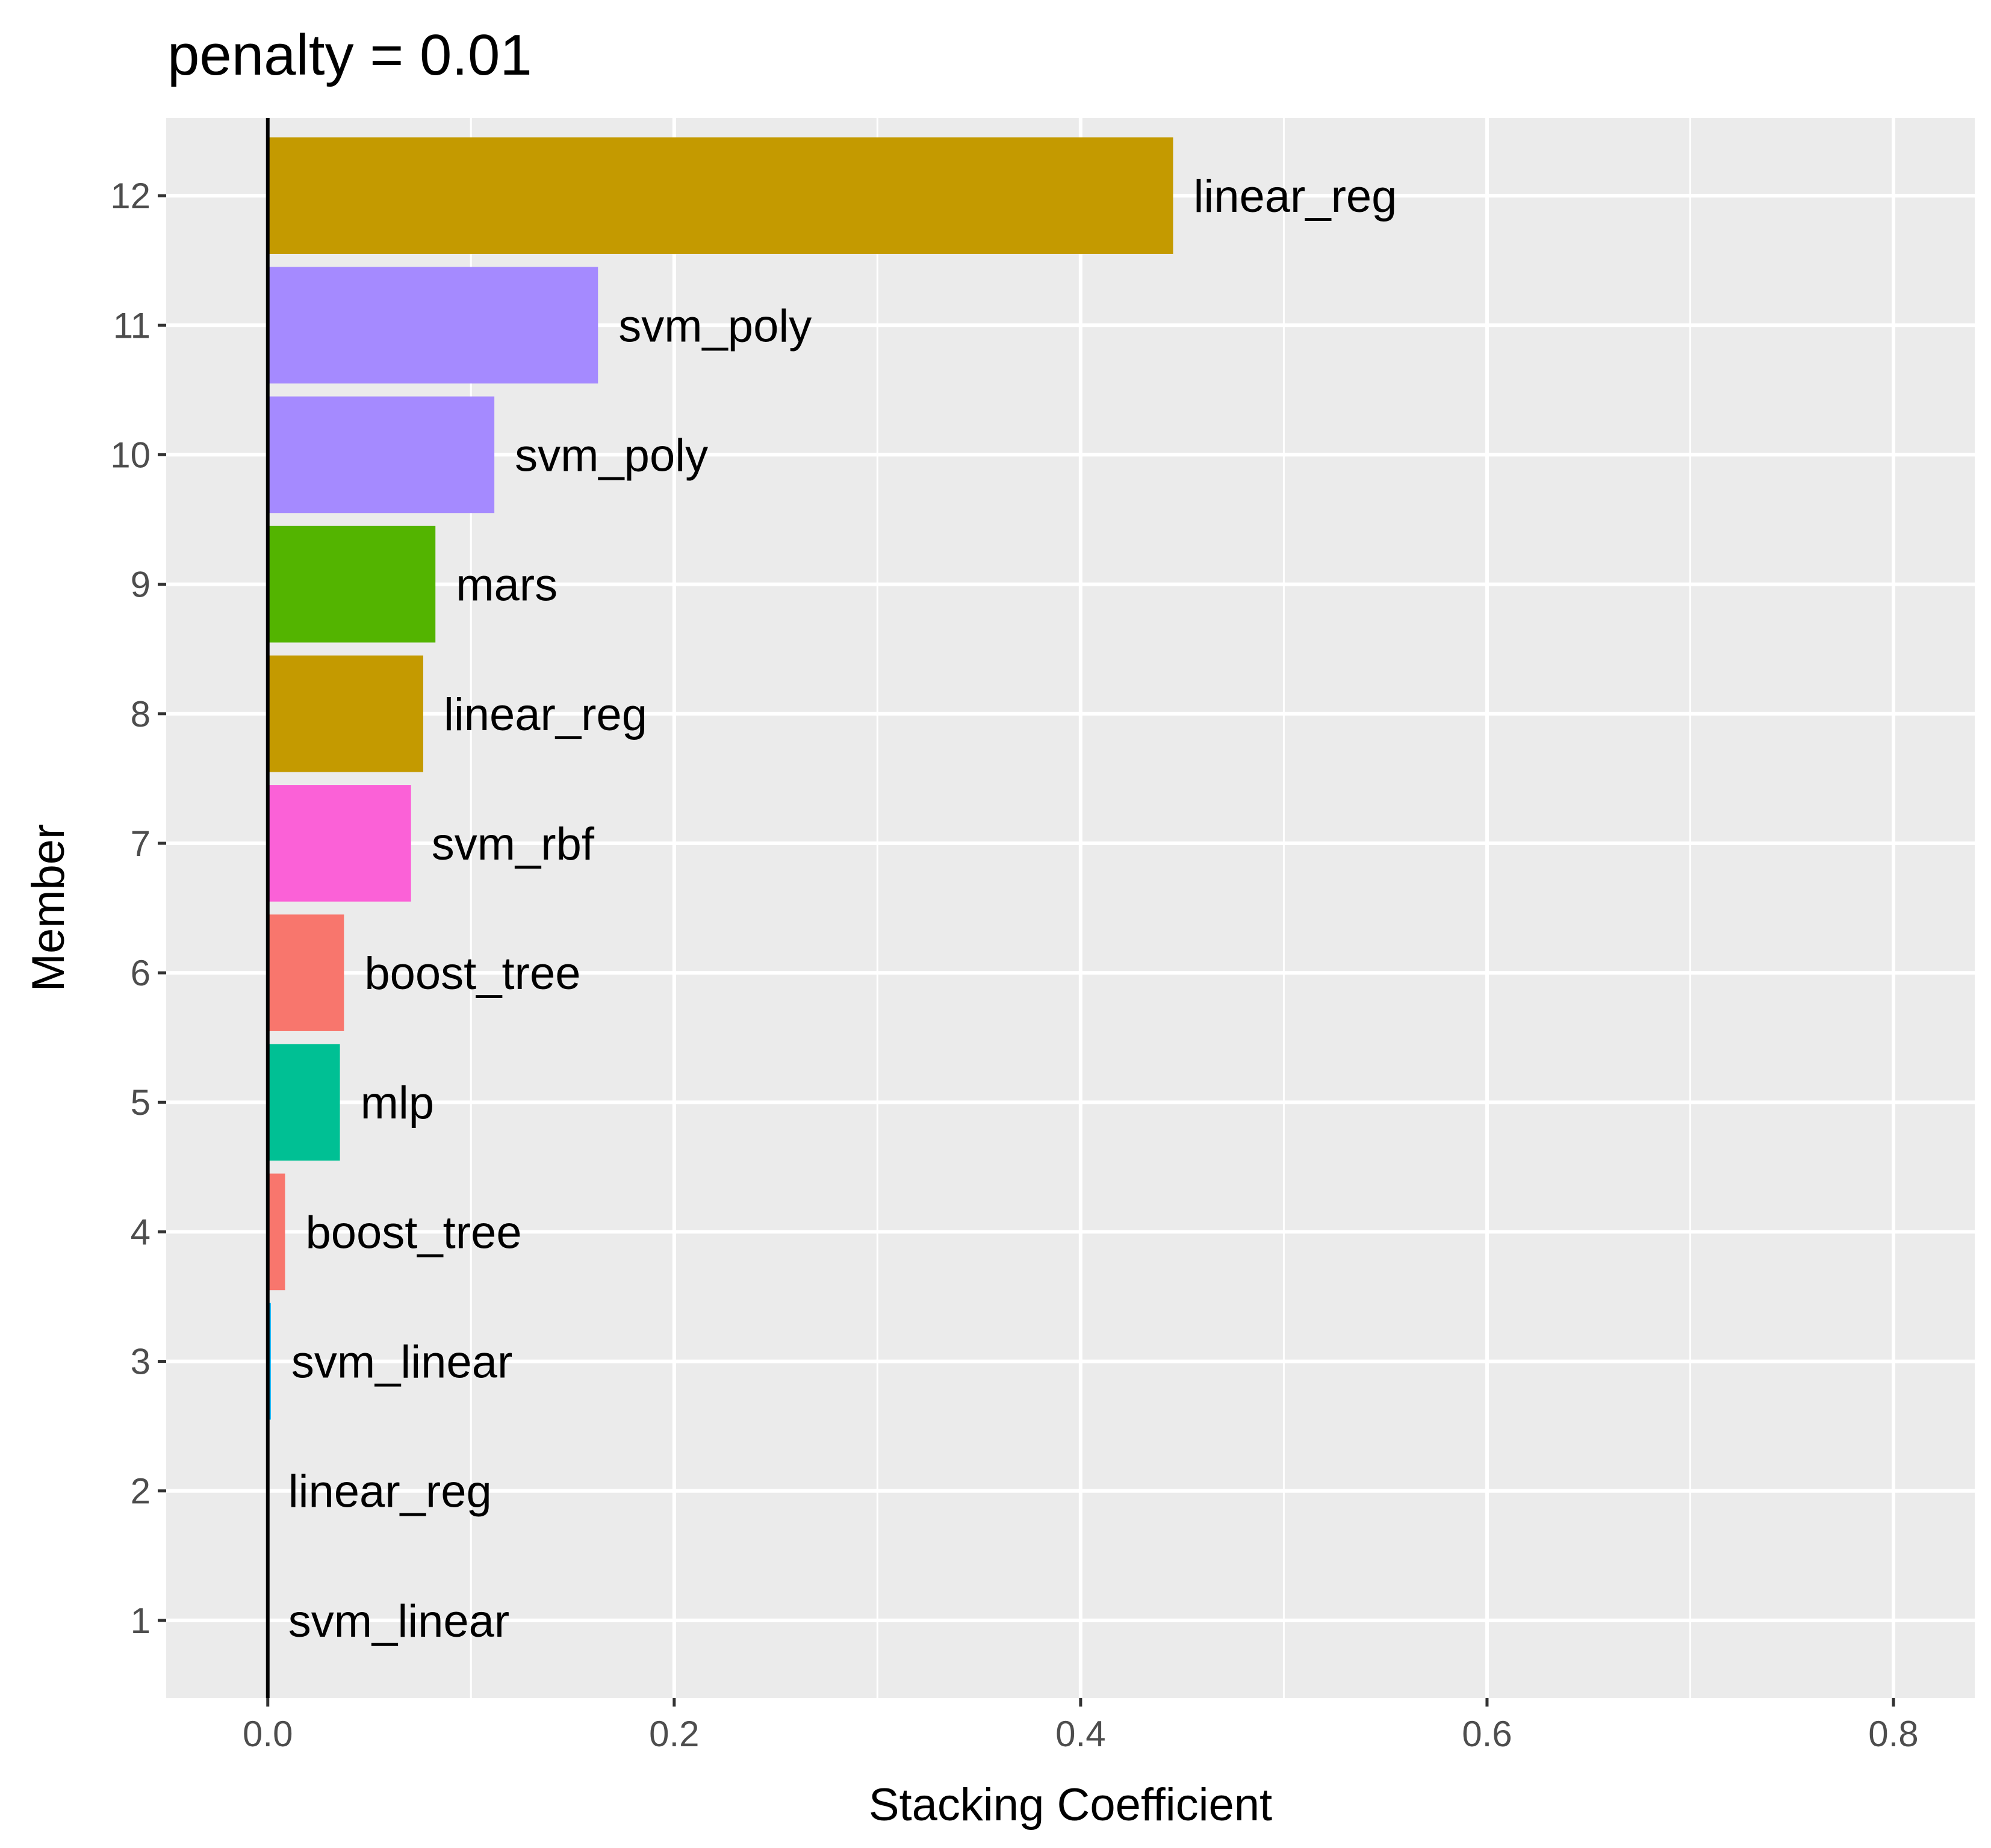 This screenshot has height=1848, width=1991. Describe the element at coordinates (132, 325) in the screenshot. I see `y-tick-label: 11` at that location.